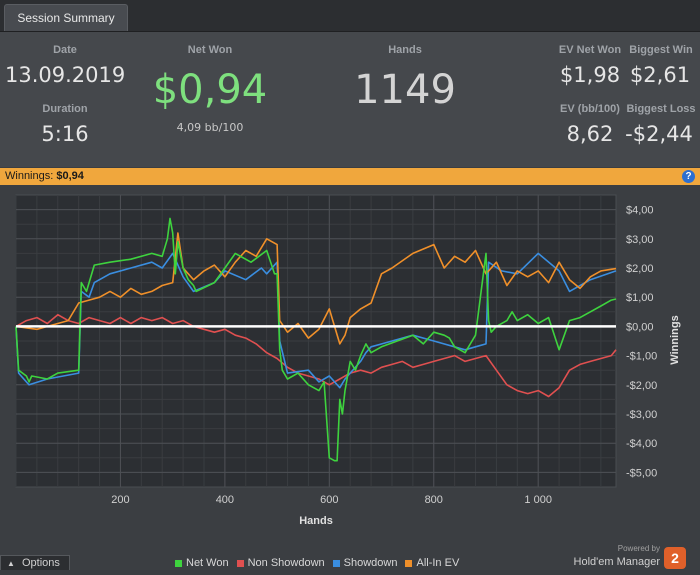  What do you see at coordinates (675, 558) in the screenshot?
I see `hm2-logo-icon: 2` at bounding box center [675, 558].